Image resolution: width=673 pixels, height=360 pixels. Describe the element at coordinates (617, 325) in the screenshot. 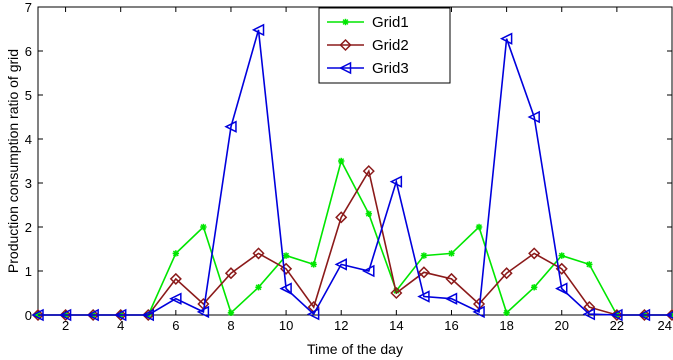

I see `x-tick-label: 22` at that location.